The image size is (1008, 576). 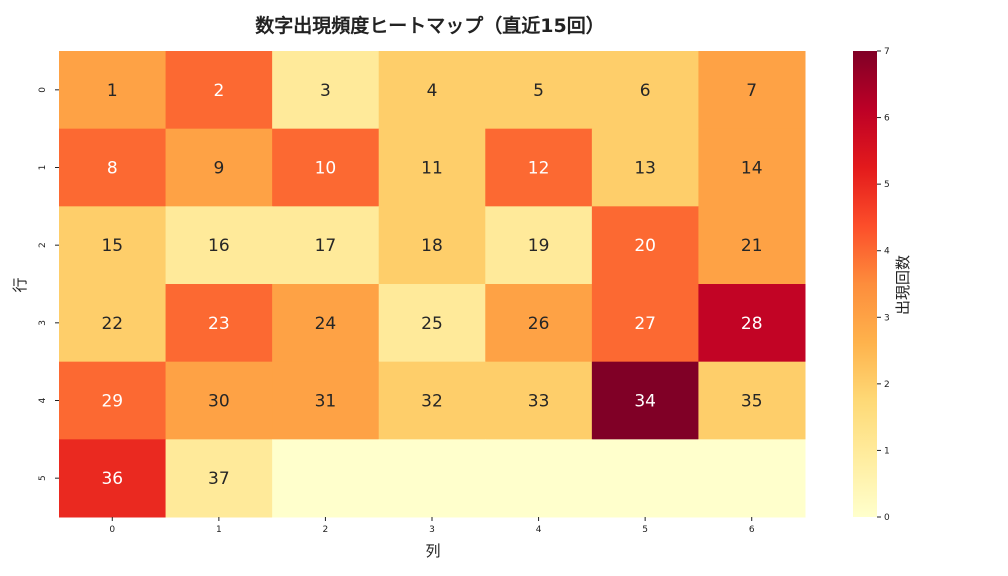 I want to click on x-tick-label: 3, so click(x=432, y=530).